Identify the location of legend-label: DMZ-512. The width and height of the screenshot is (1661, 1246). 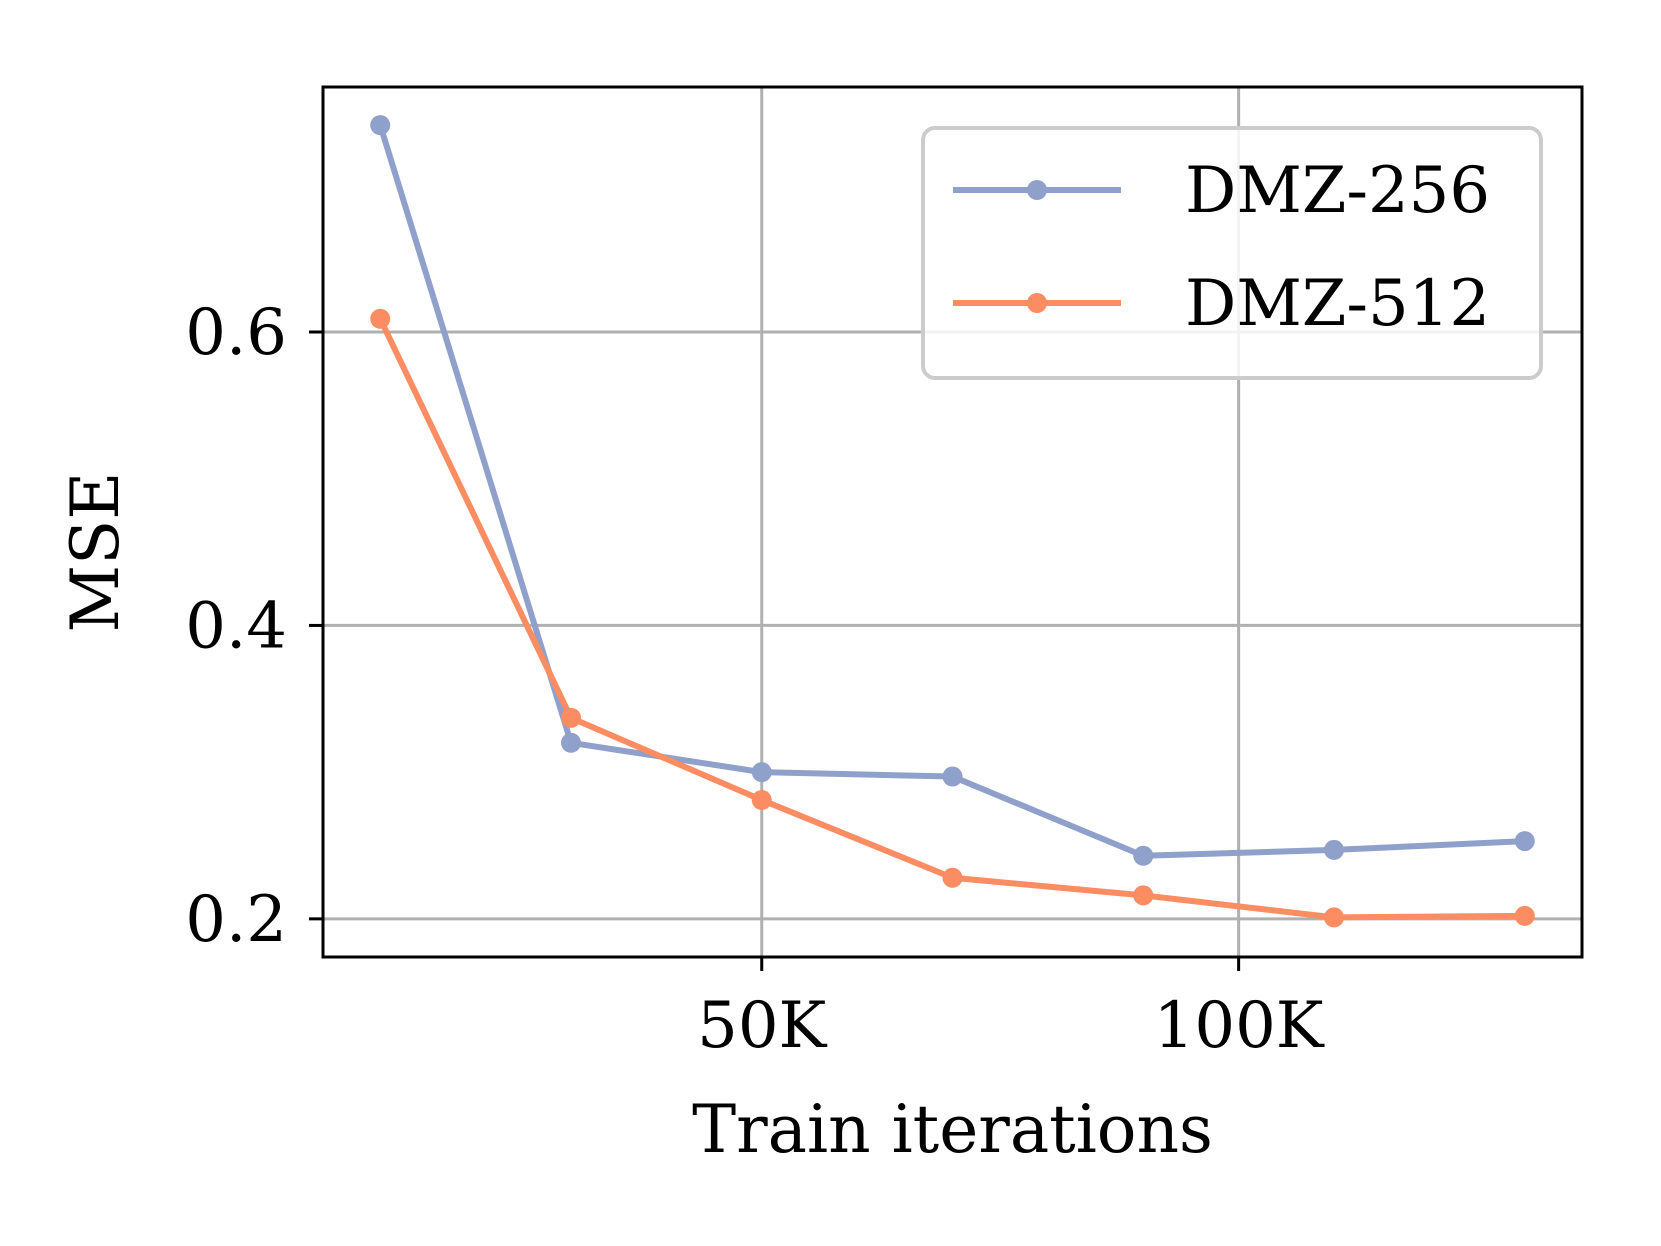
(1337, 304).